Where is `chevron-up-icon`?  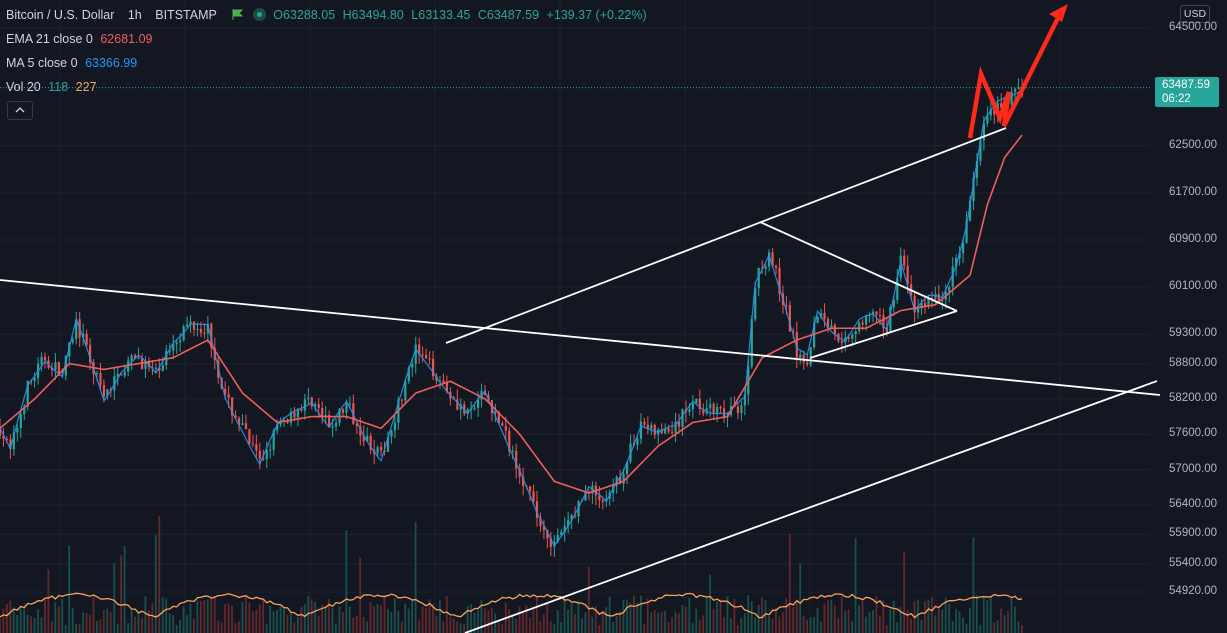
chevron-up-icon is located at coordinates (20, 110).